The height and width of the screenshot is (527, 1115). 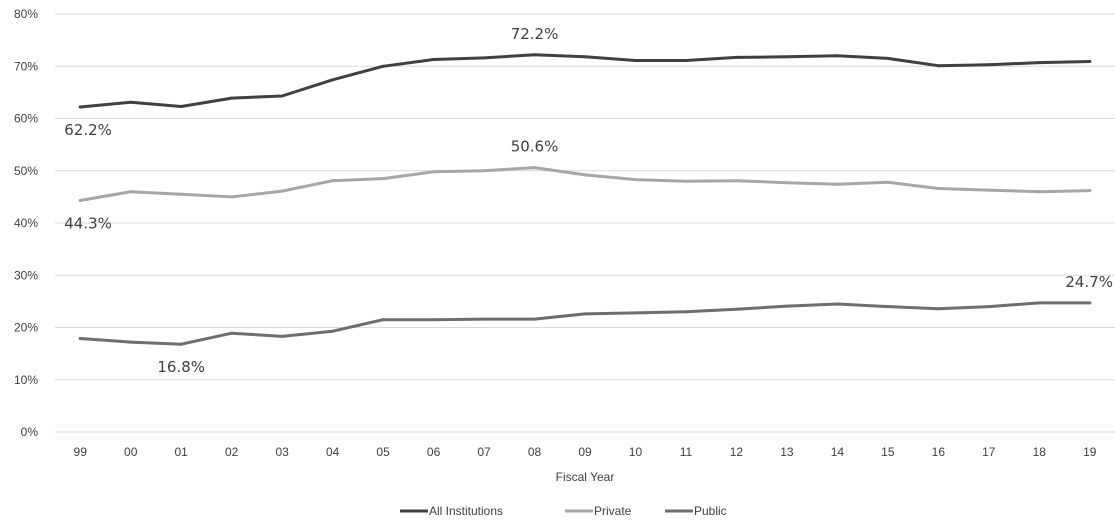 I want to click on x-tick-label: 13, so click(x=787, y=452).